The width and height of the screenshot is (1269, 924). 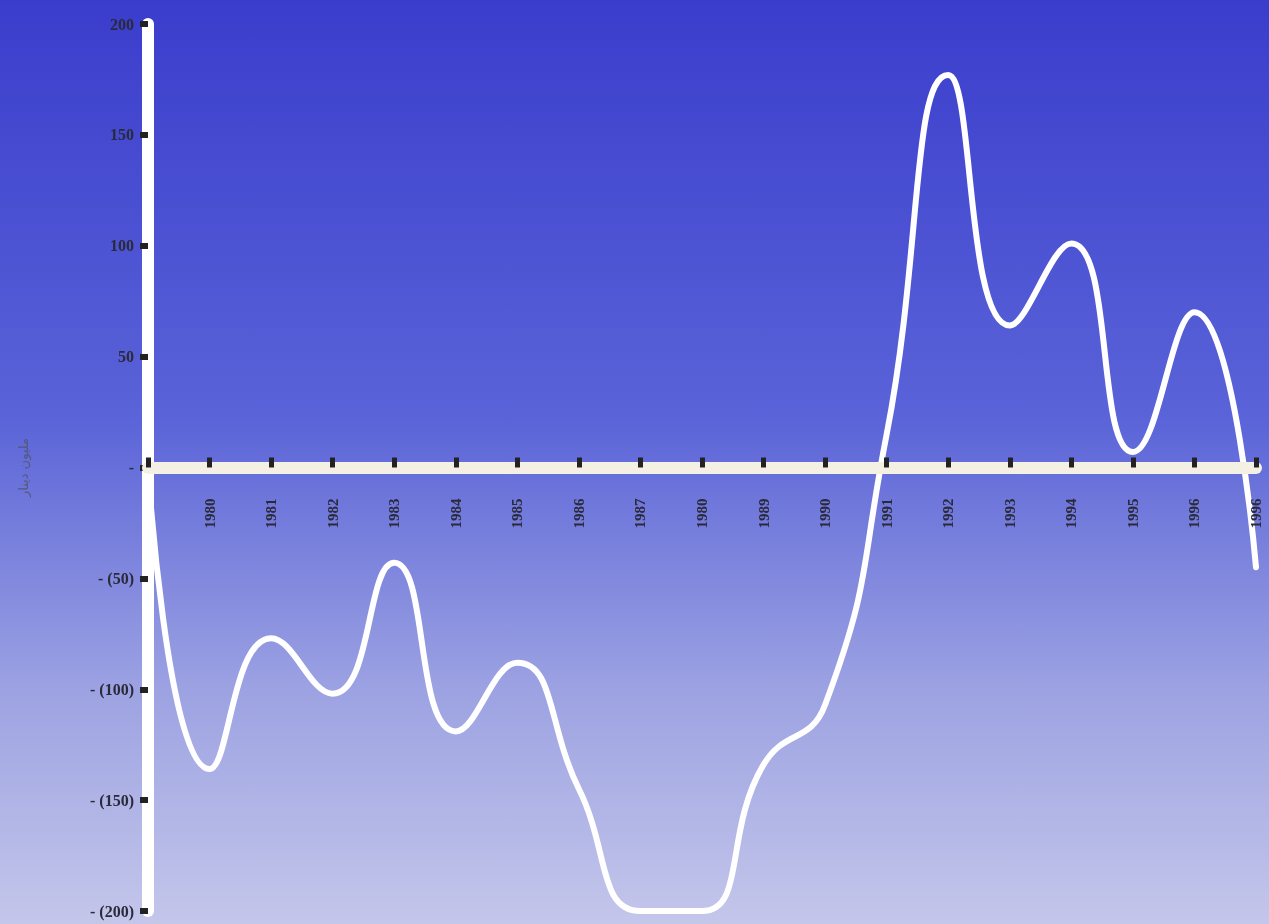 I want to click on x-tick-label: 1984, so click(x=455, y=513).